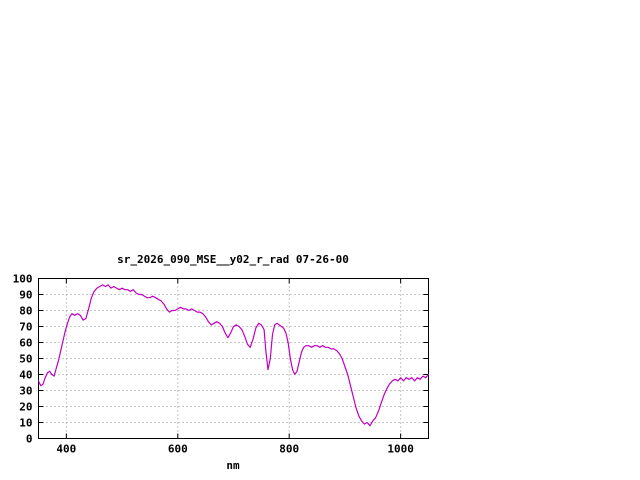  What do you see at coordinates (25, 407) in the screenshot?
I see `y-tick-label: 20` at bounding box center [25, 407].